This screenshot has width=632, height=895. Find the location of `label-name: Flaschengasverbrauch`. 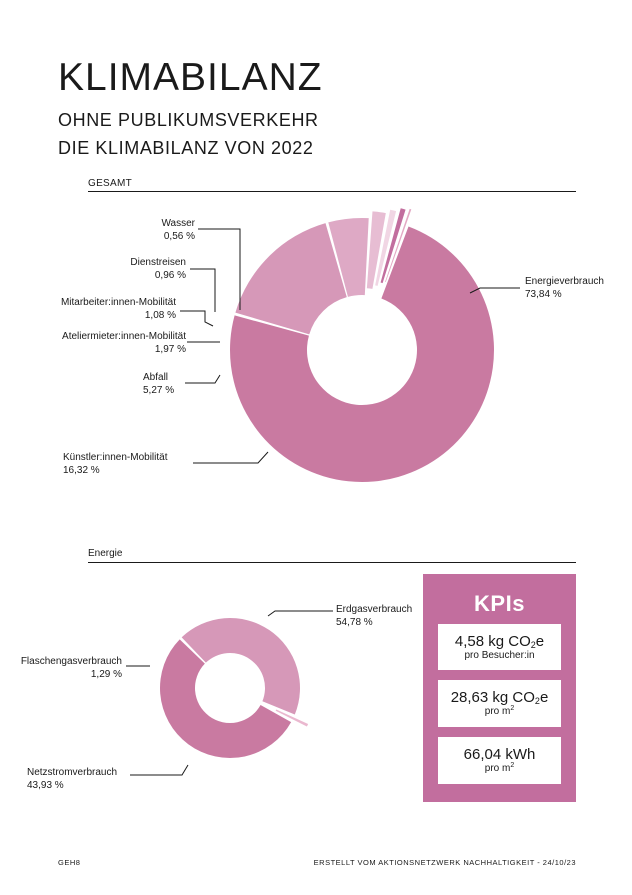

label-name: Flaschengasverbrauch is located at coordinates (71, 661).